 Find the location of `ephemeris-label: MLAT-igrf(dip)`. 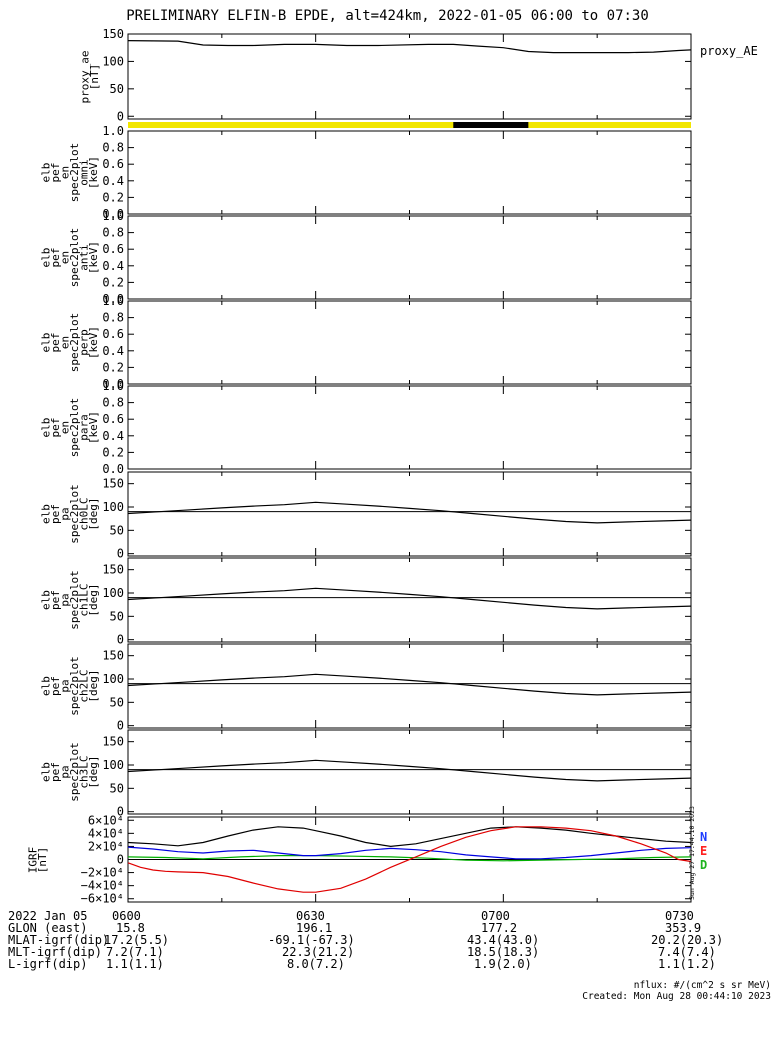

ephemeris-label: MLAT-igrf(dip) is located at coordinates (59, 940).